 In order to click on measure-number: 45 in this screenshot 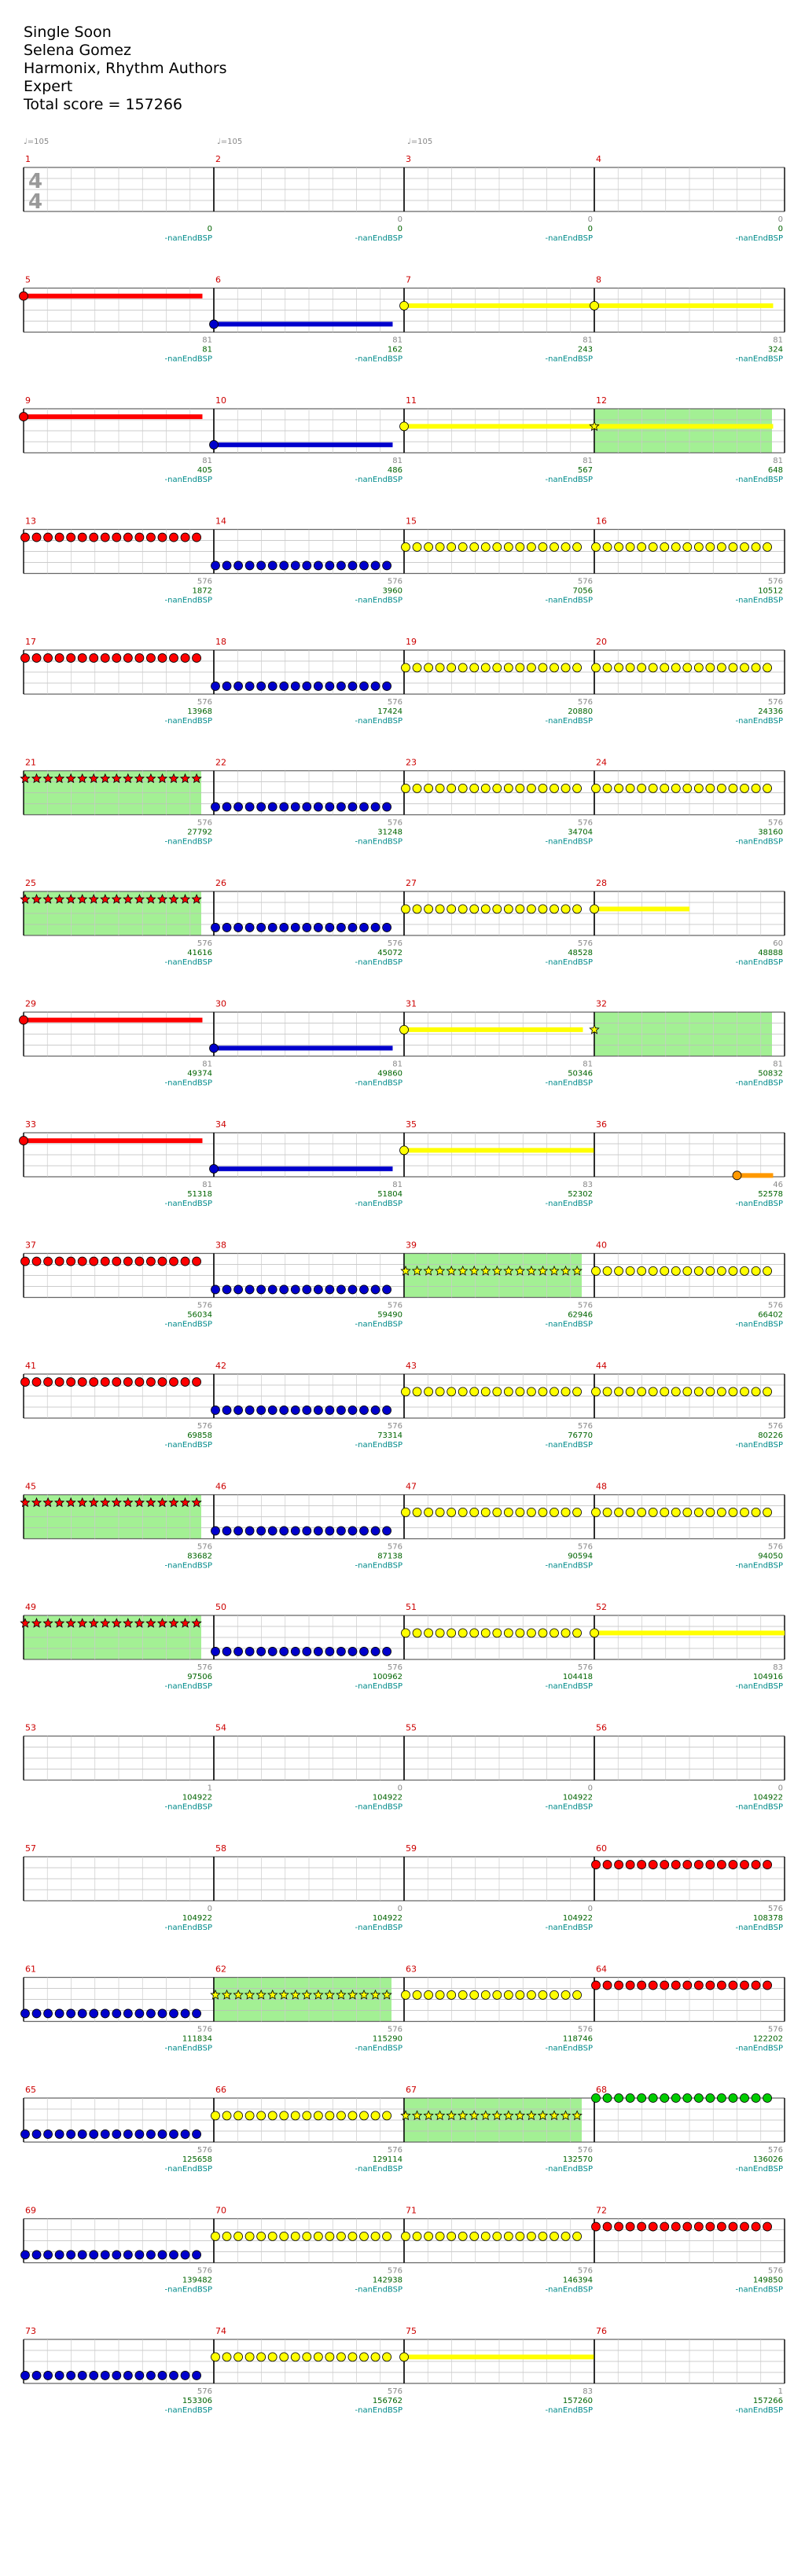, I will do `click(30, 1487)`.